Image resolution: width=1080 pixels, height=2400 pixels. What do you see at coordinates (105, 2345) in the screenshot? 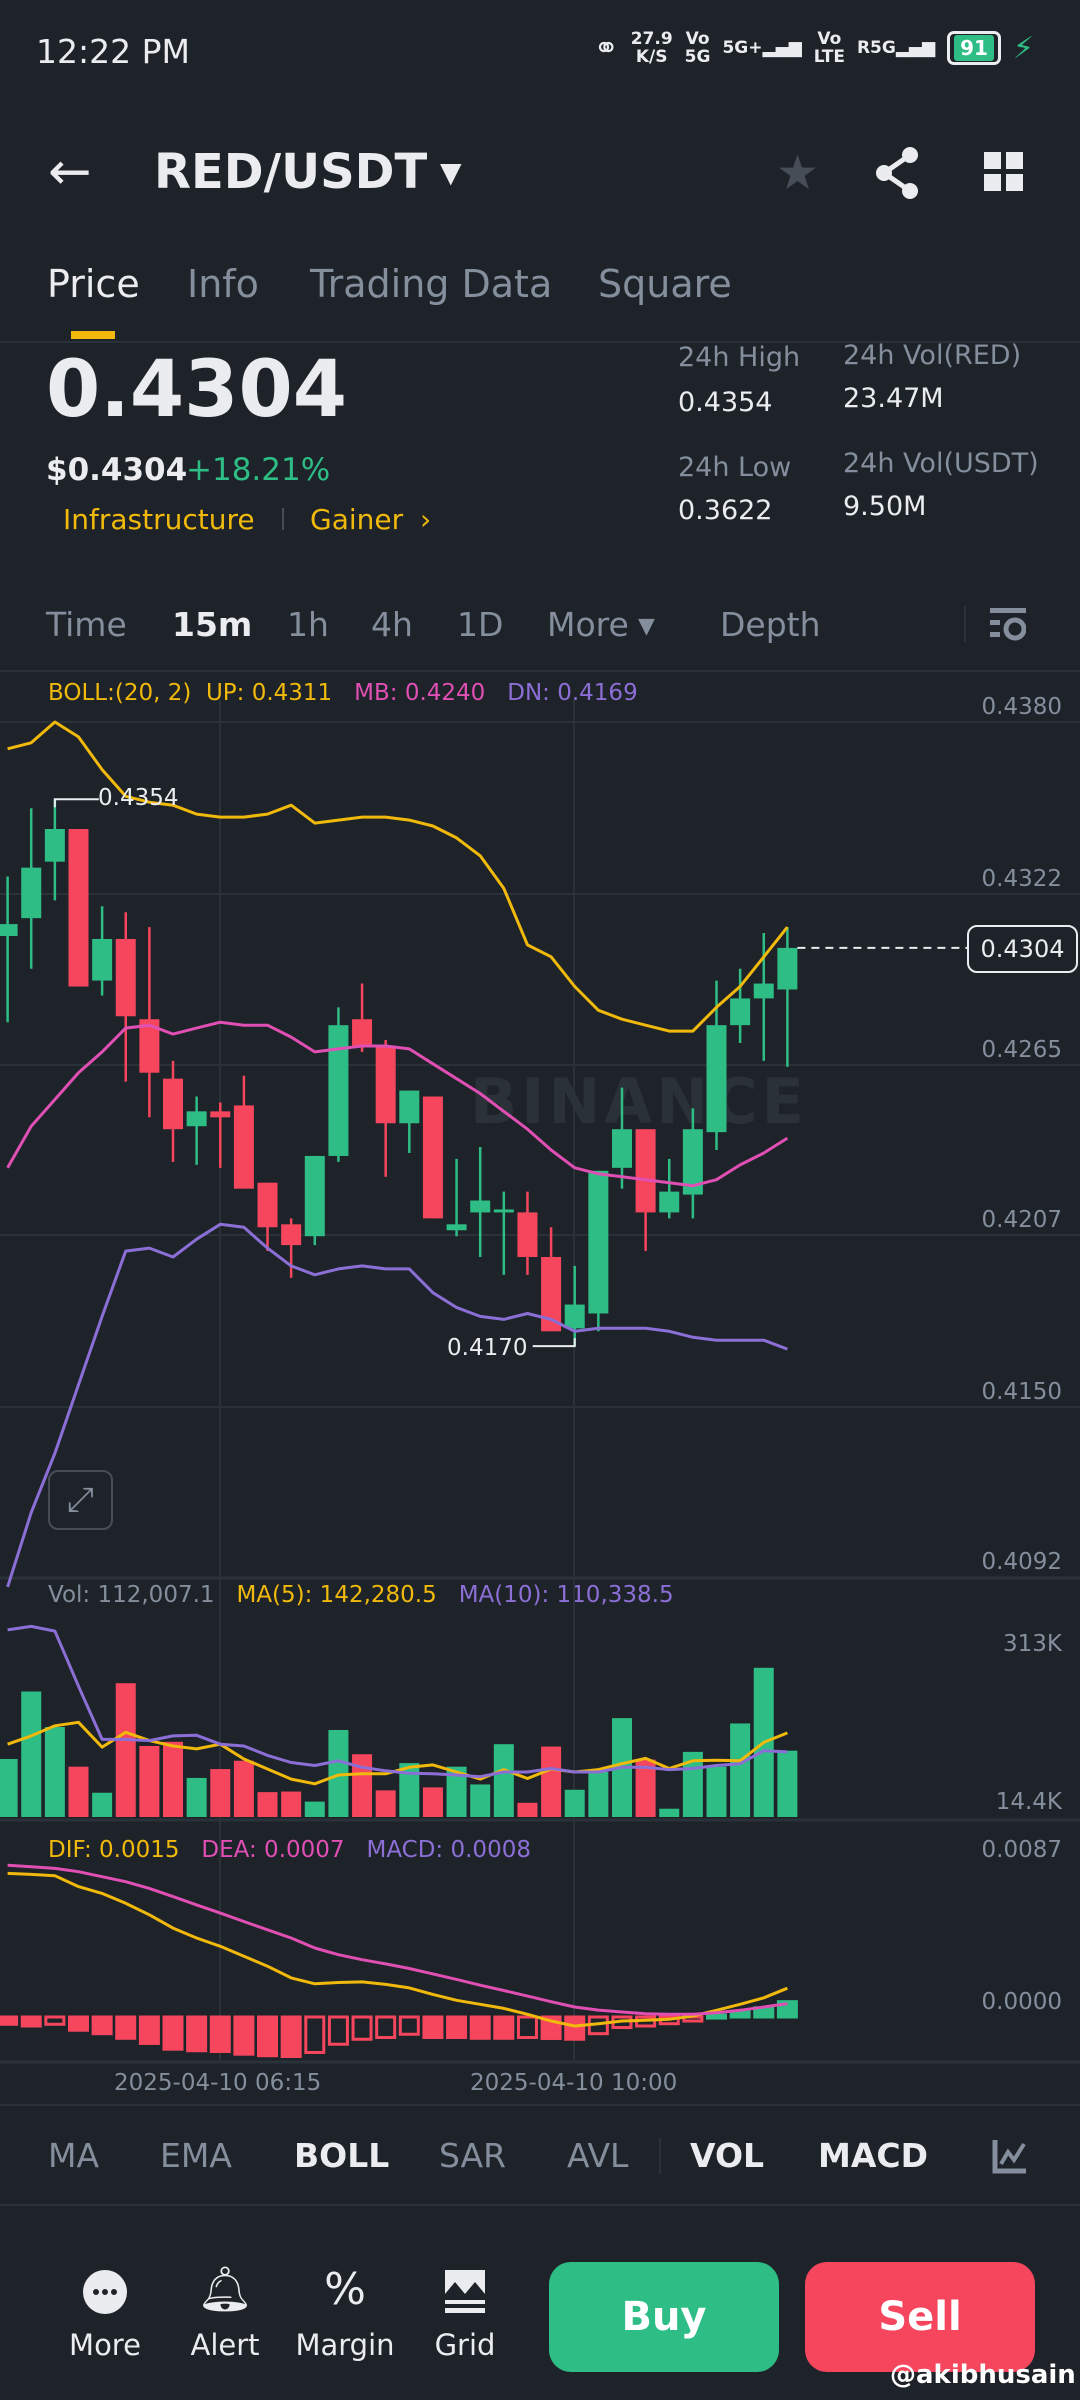
I see `more-label: More` at bounding box center [105, 2345].